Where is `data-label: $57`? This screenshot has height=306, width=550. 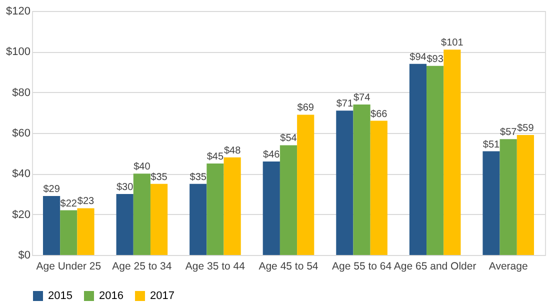
data-label: $57 is located at coordinates (509, 132).